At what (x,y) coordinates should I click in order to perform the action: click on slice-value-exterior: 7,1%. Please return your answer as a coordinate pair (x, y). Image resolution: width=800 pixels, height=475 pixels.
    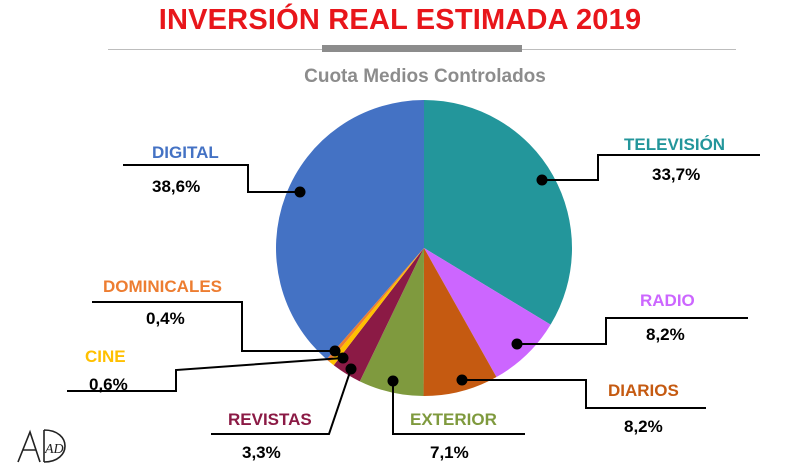
    Looking at the image, I should click on (449, 452).